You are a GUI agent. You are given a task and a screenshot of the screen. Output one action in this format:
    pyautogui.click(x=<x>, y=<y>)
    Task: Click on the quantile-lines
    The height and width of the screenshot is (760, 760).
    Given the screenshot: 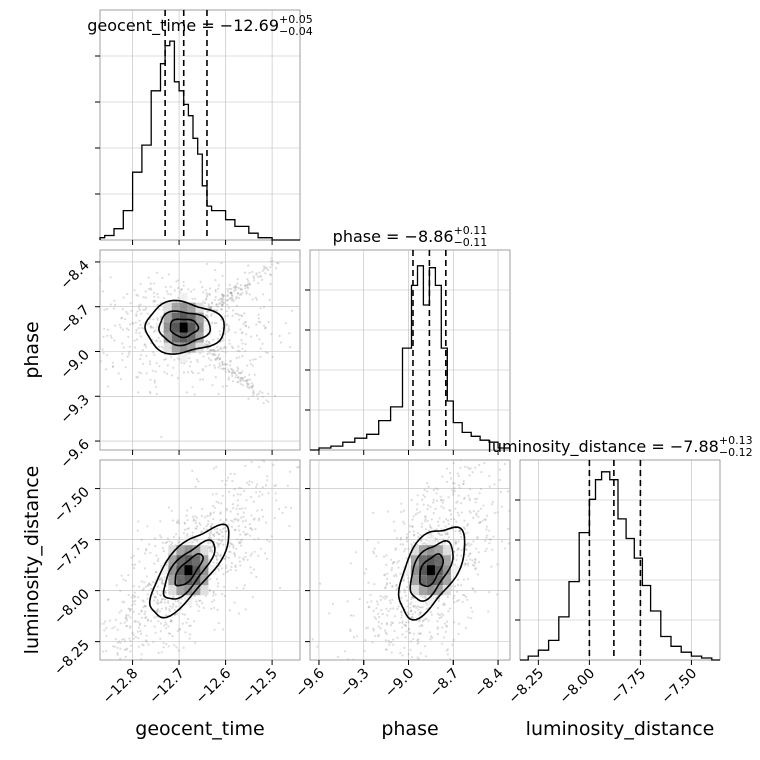 What is the action you would take?
    pyautogui.click(x=186, y=125)
    